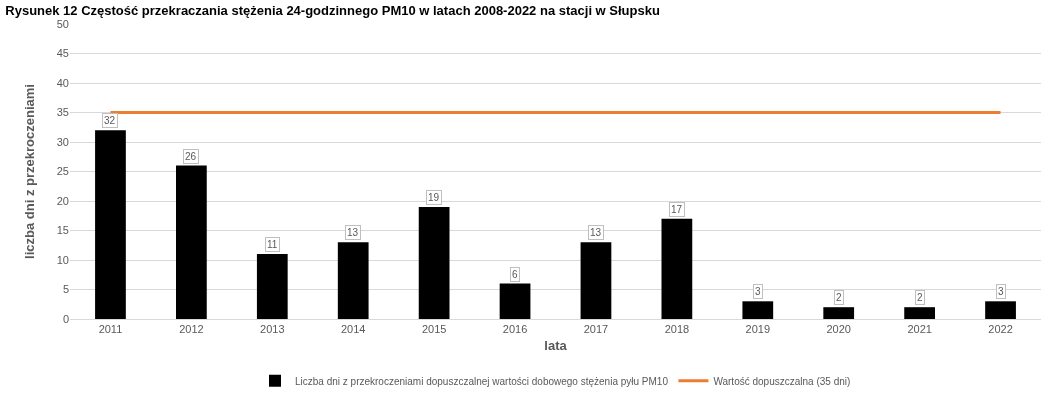  What do you see at coordinates (110, 120) in the screenshot?
I see `data-label: 32` at bounding box center [110, 120].